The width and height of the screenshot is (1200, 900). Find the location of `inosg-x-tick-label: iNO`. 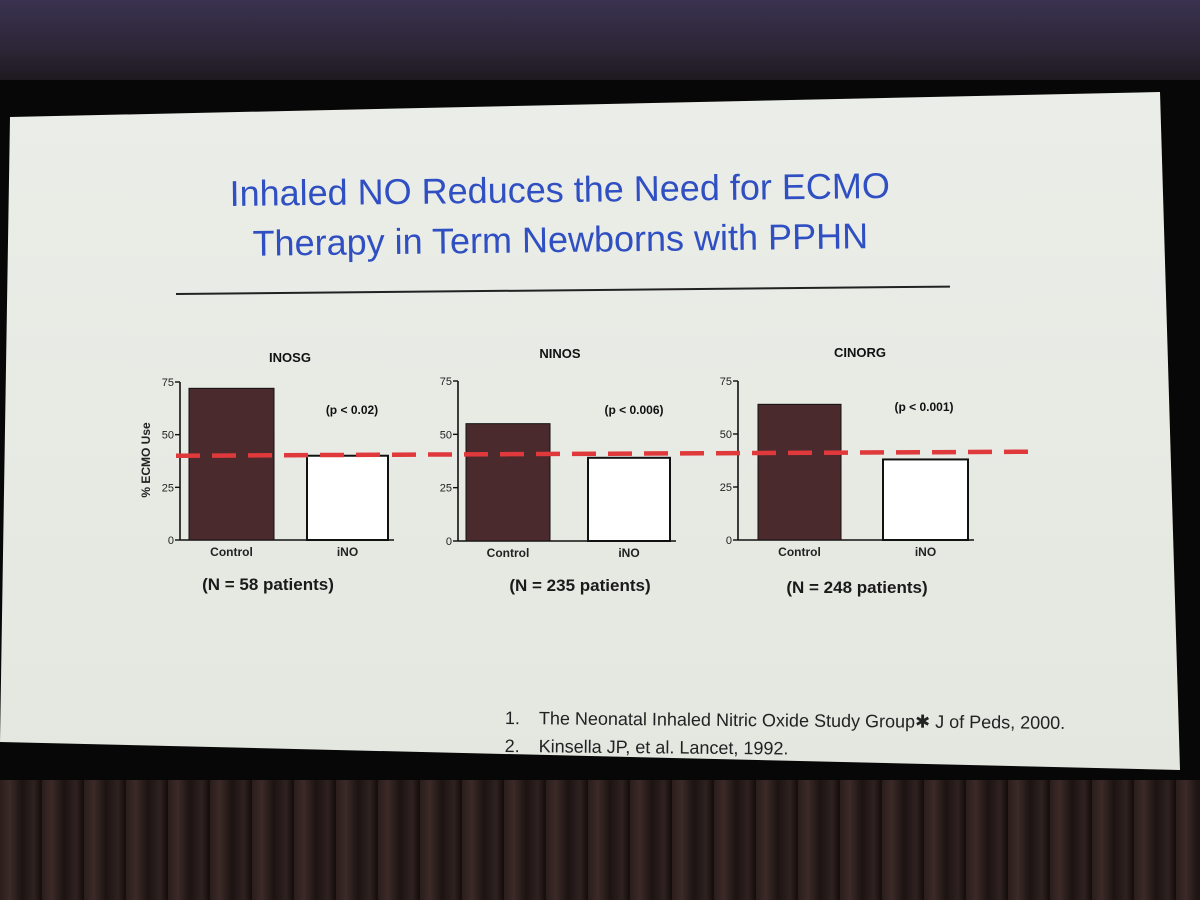

inosg-x-tick-label: iNO is located at coordinates (347, 552).